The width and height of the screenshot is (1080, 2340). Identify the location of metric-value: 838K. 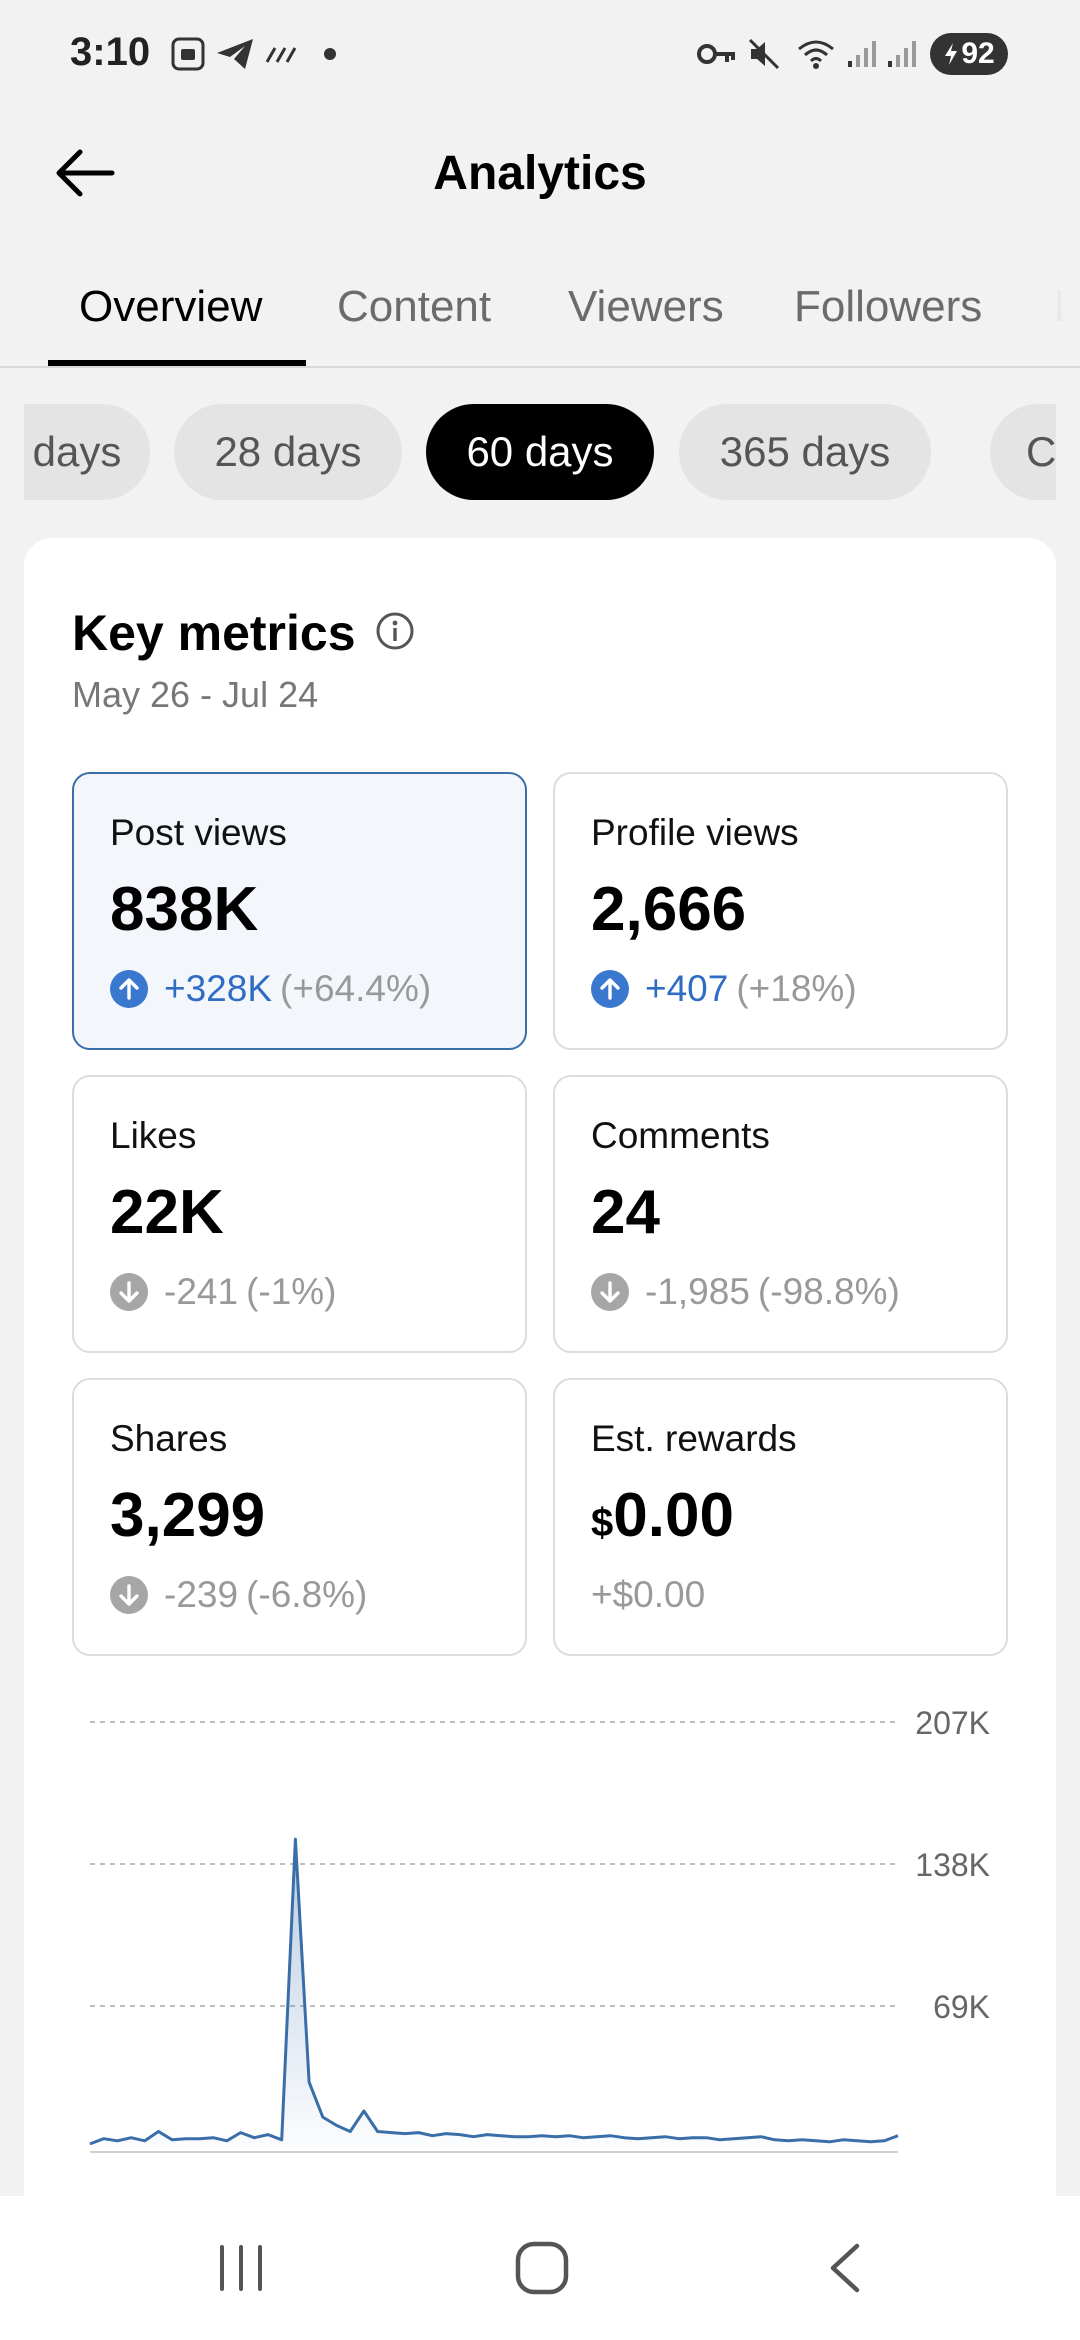
(184, 909).